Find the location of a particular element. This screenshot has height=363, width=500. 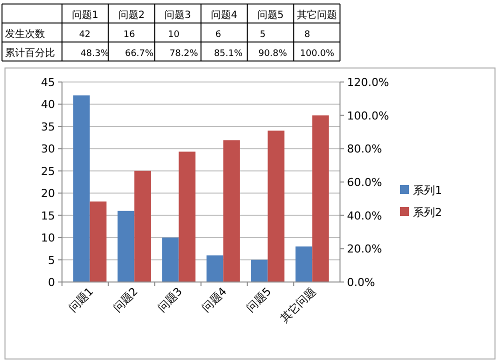

category-label: 问题4 is located at coordinates (224, 15).